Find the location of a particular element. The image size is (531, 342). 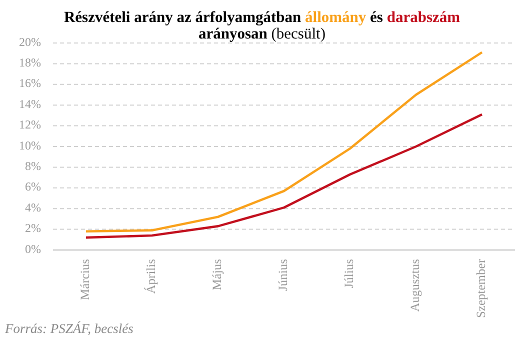

y-tick-label: 2% is located at coordinates (33, 228).